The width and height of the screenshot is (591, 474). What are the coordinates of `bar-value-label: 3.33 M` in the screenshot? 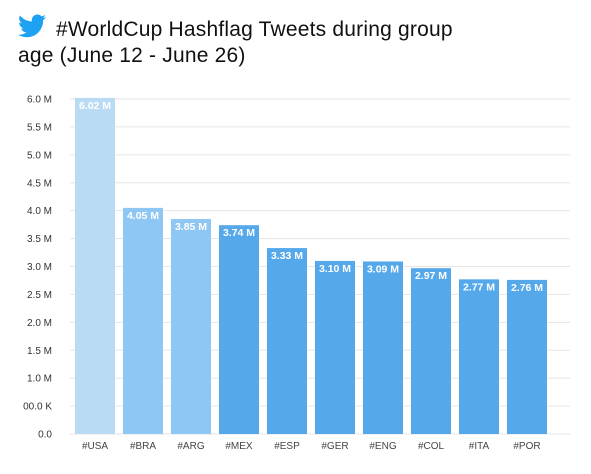 It's located at (287, 256).